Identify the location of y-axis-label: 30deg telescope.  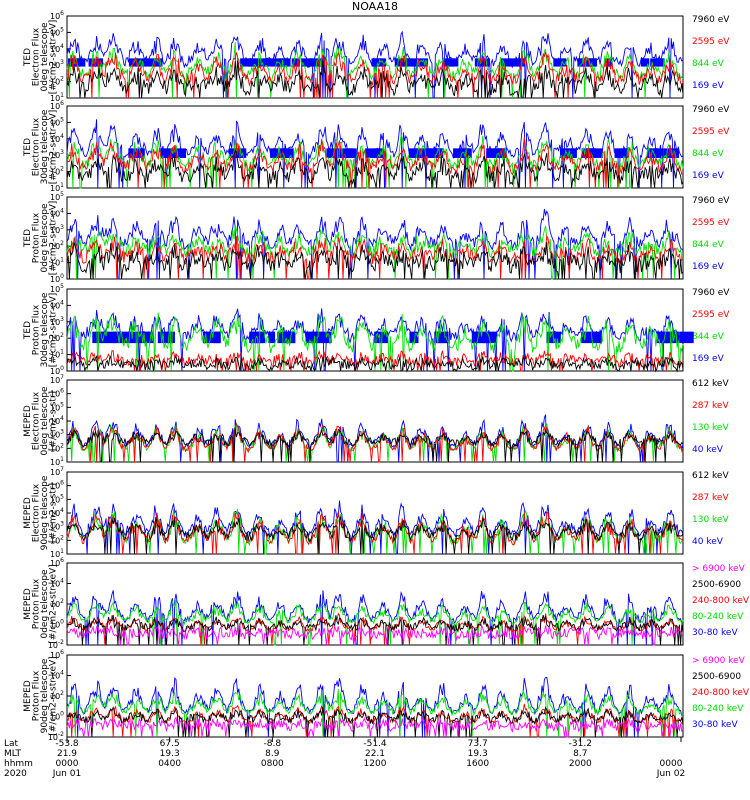
(45, 329).